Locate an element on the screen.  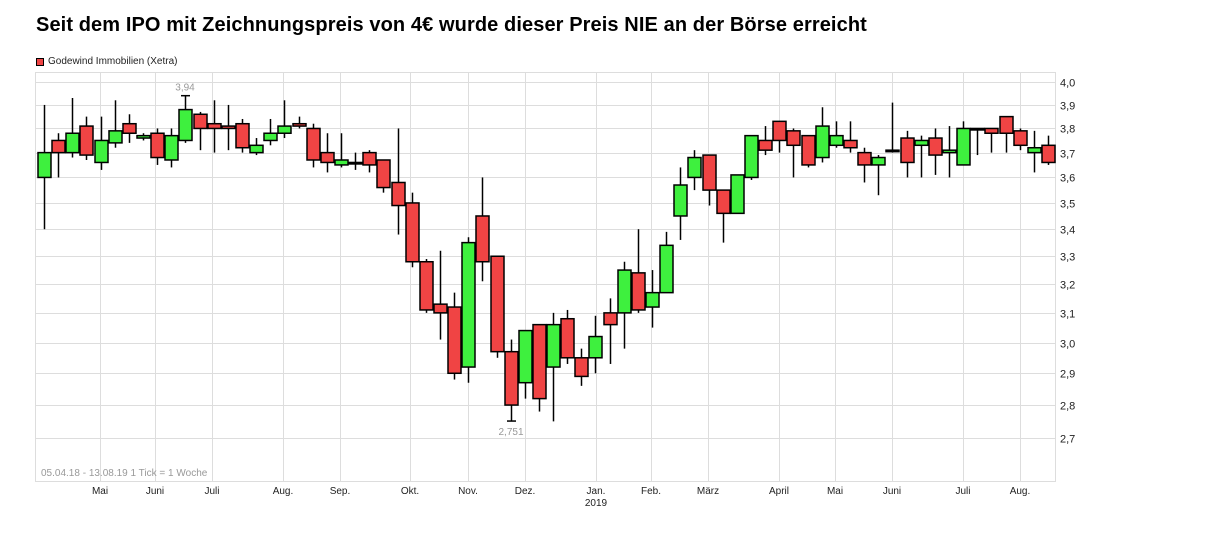
legend-swatch-icon is located at coordinates (40, 61).